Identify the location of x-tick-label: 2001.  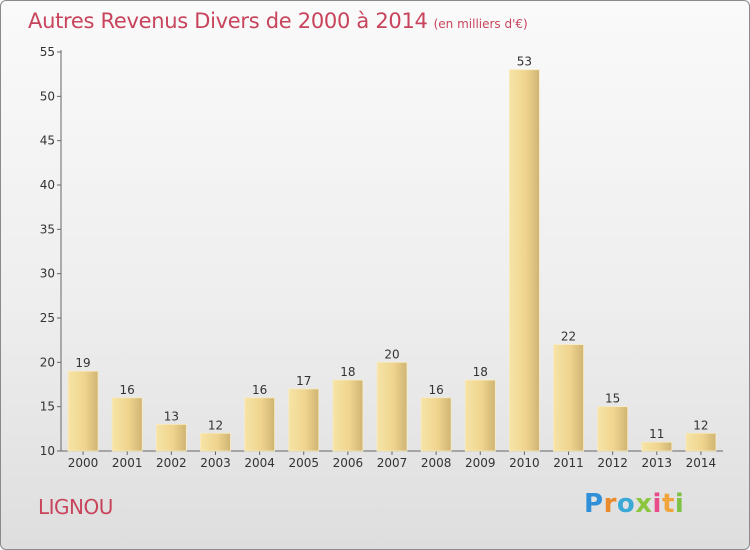
(127, 463).